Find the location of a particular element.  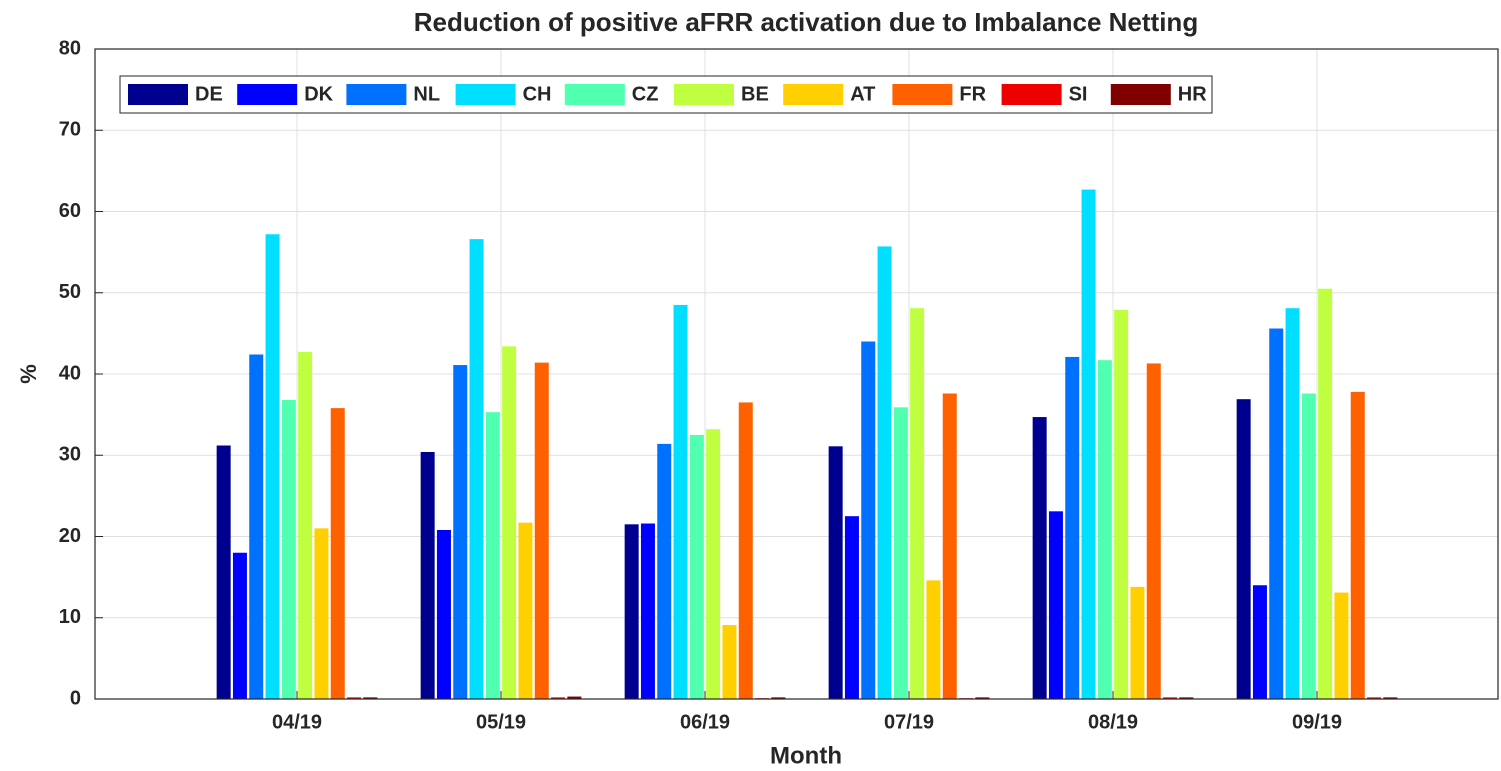

legend-label: BE is located at coordinates (755, 94).